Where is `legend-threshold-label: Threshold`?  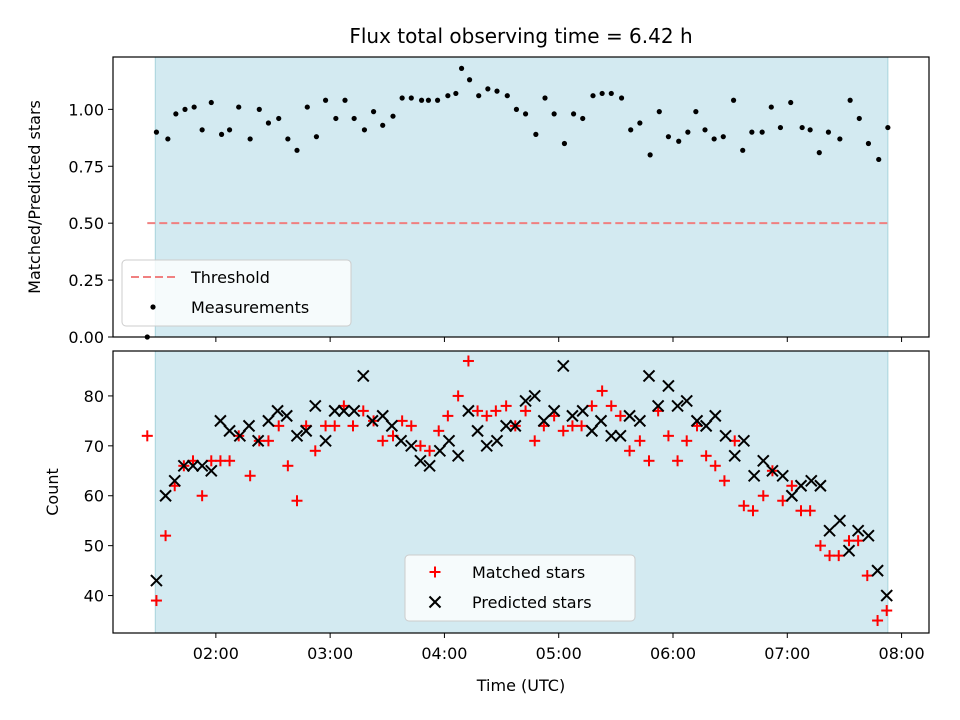
legend-threshold-label: Threshold is located at coordinates (230, 277).